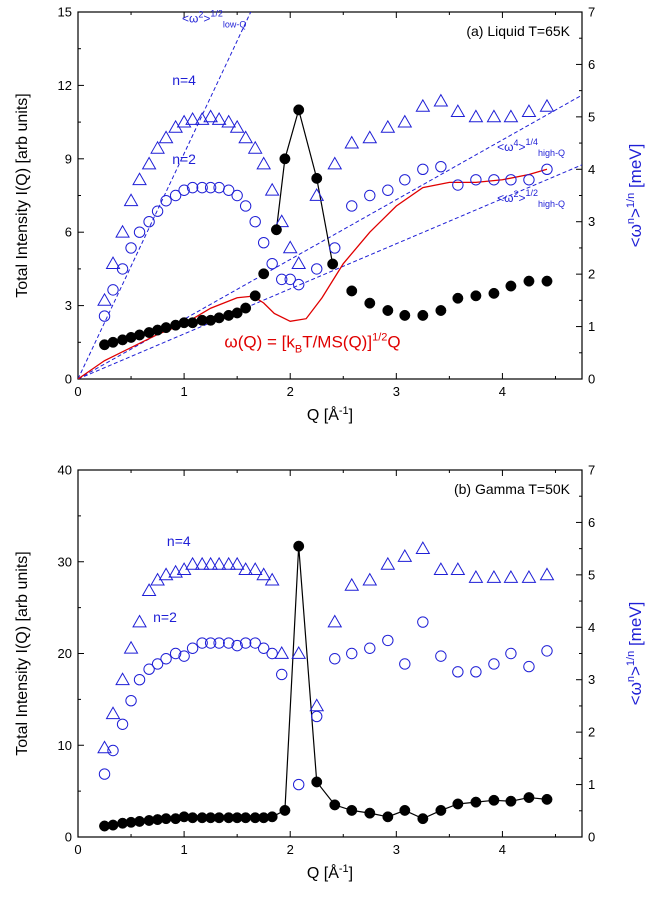  Describe the element at coordinates (396, 849) in the screenshot. I see `x-tick-label: 3` at that location.